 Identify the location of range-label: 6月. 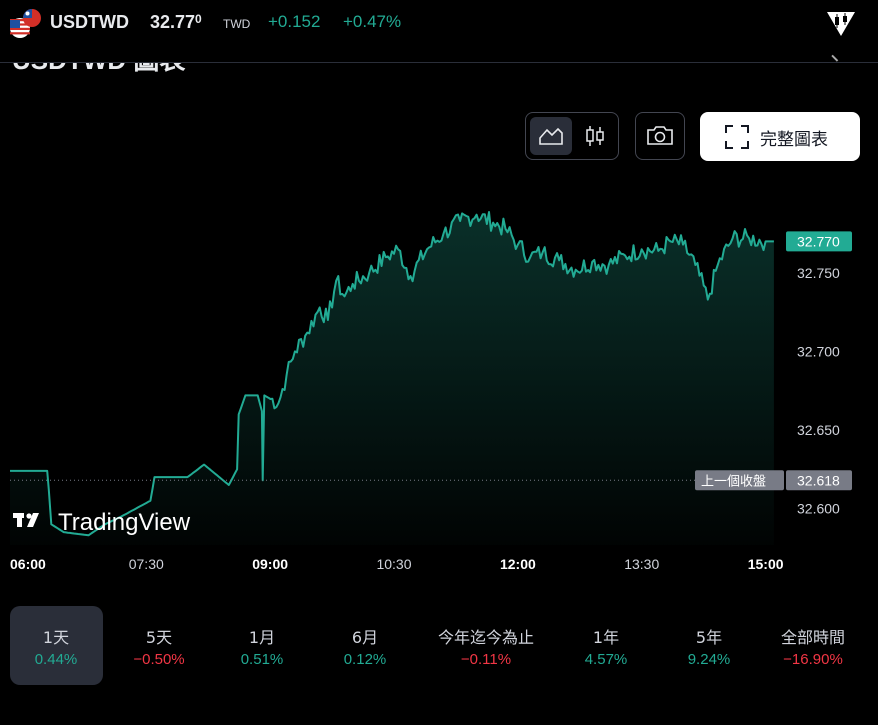
(365, 637).